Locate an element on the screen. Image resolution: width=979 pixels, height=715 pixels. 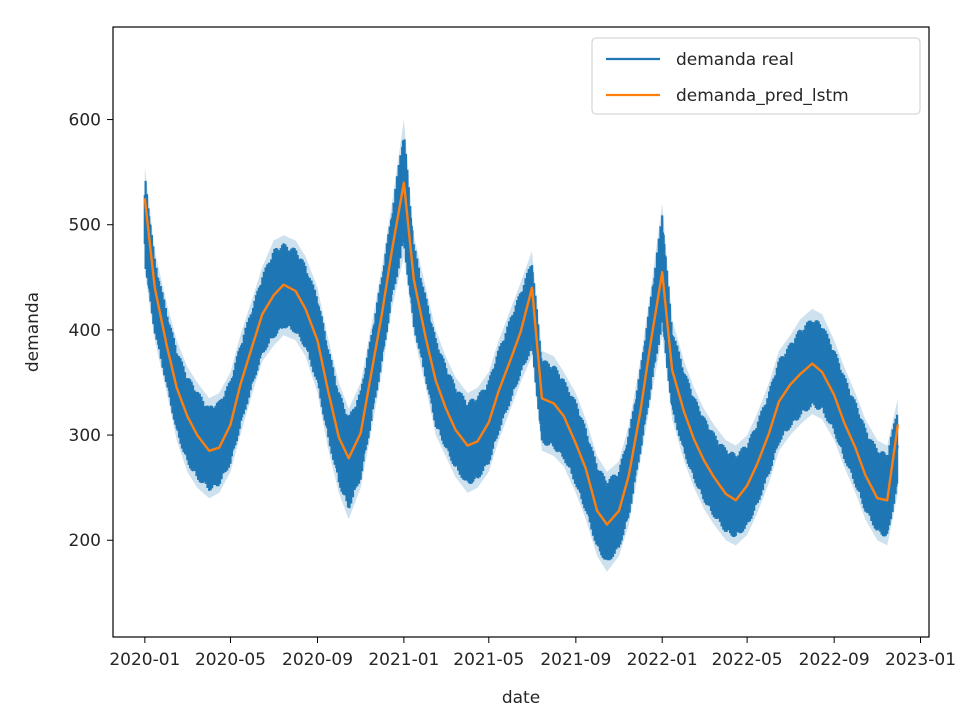
x-tick-label: 2023-01 is located at coordinates (920, 660).